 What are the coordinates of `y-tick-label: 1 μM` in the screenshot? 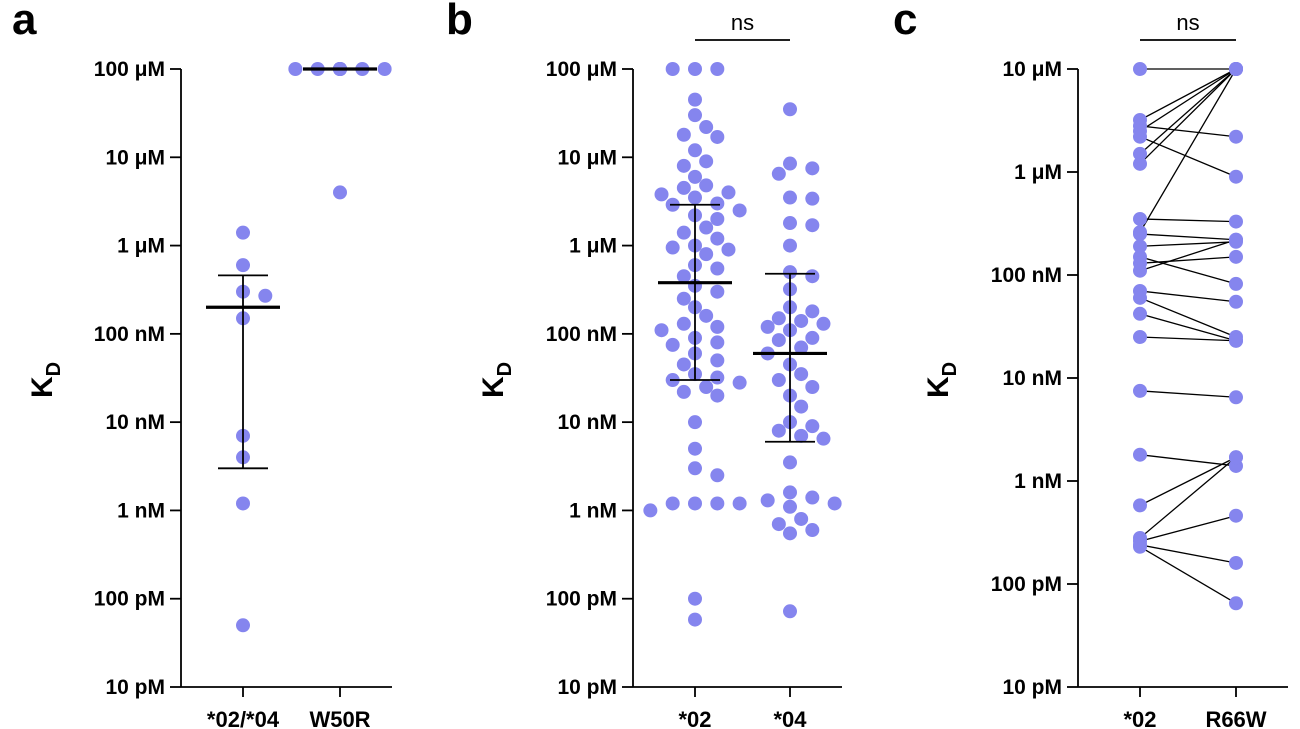 It's located at (1038, 172).